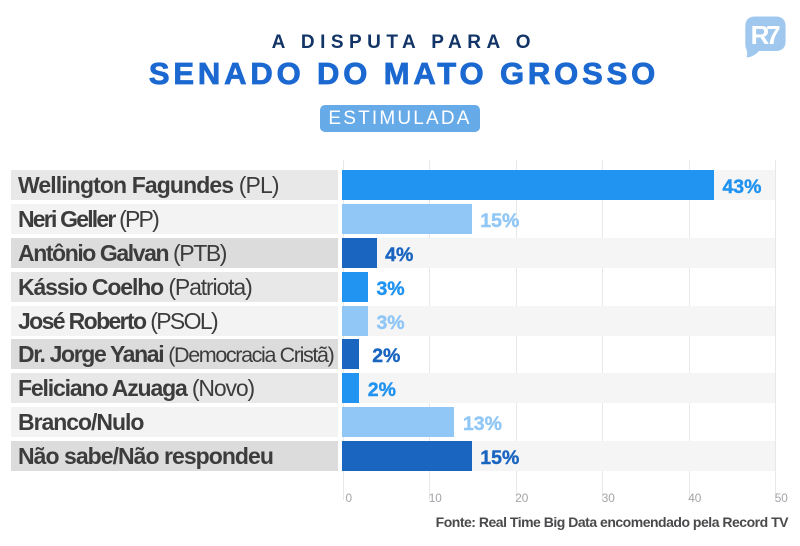  What do you see at coordinates (766, 35) in the screenshot?
I see `svg-text: R7` at bounding box center [766, 35].